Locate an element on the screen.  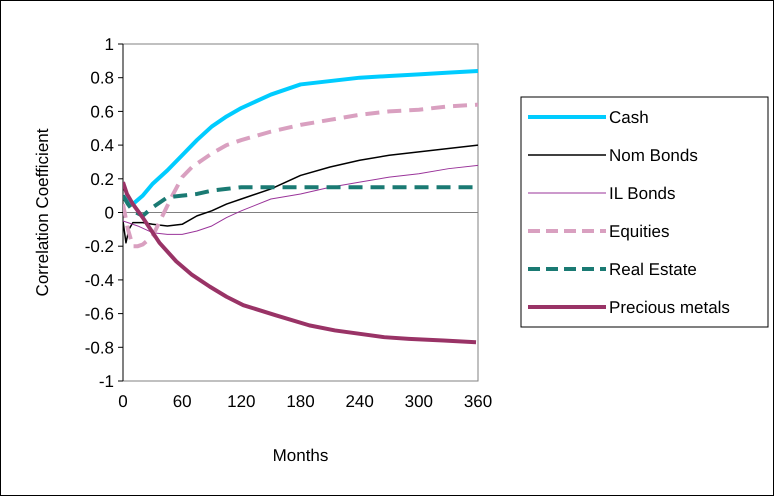
legend-label: IL Bonds is located at coordinates (642, 193).